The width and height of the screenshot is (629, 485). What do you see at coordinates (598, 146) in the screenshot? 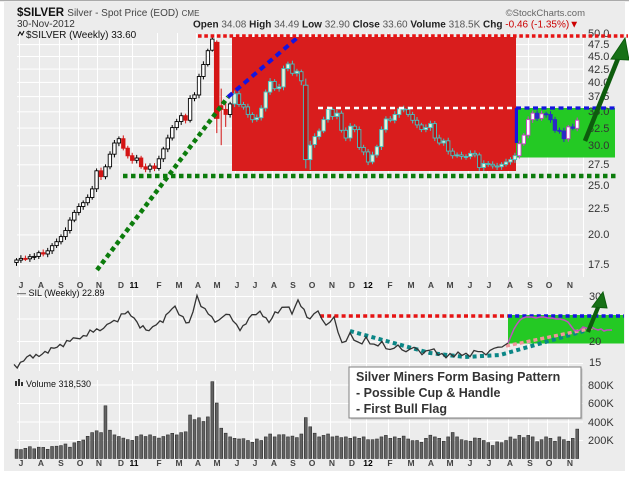
I see `svg-text: 30.0` at bounding box center [598, 146].